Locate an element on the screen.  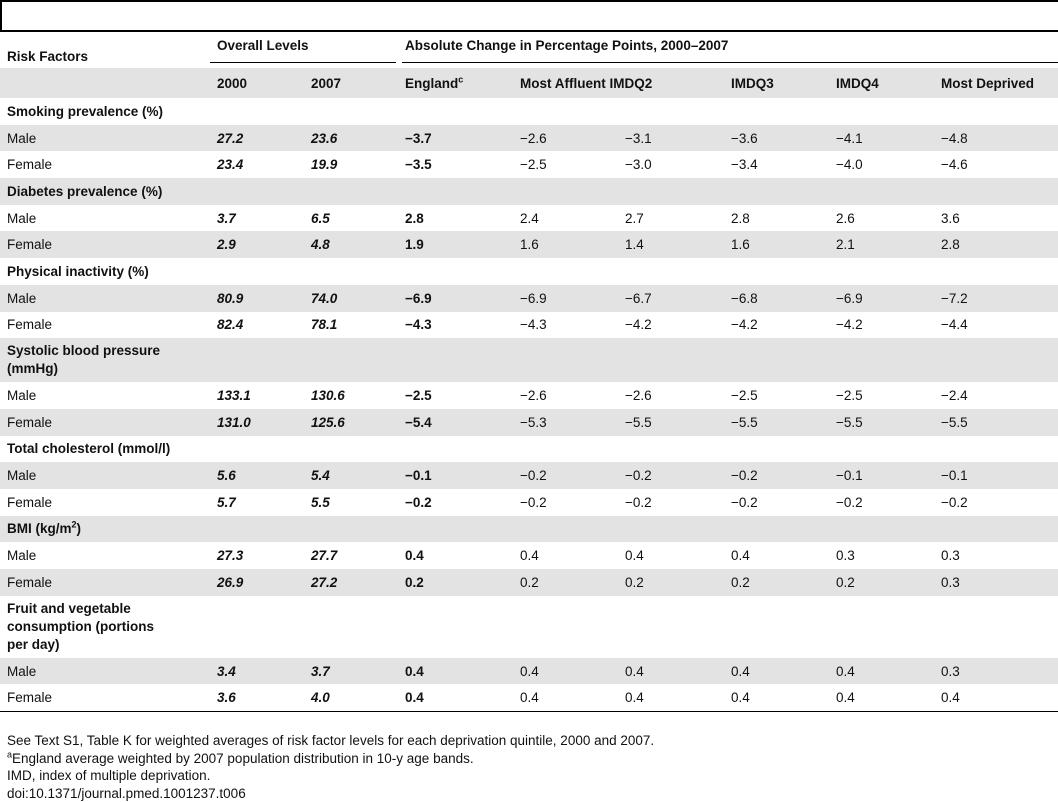
cell-imdq3: 2.8 is located at coordinates (776, 218).